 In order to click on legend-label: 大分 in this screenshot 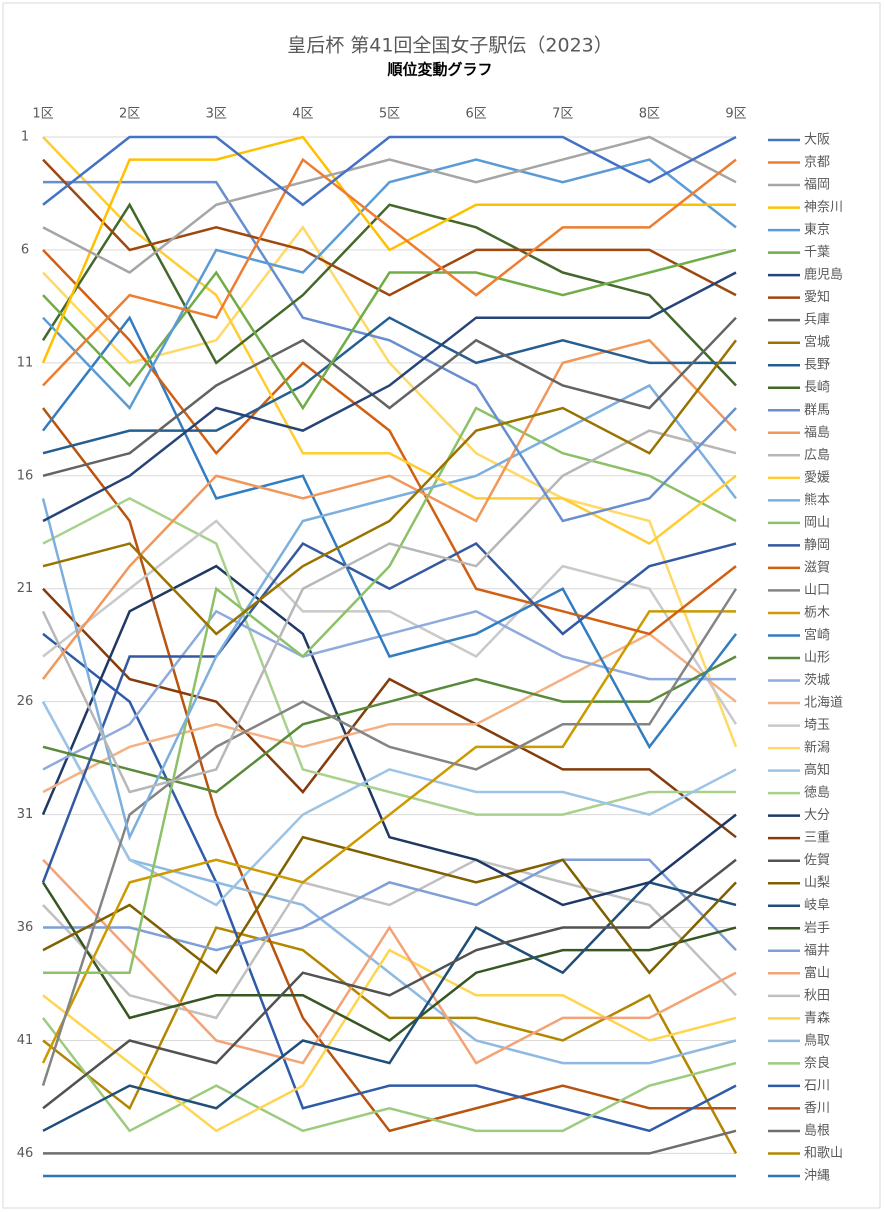, I will do `click(817, 815)`.